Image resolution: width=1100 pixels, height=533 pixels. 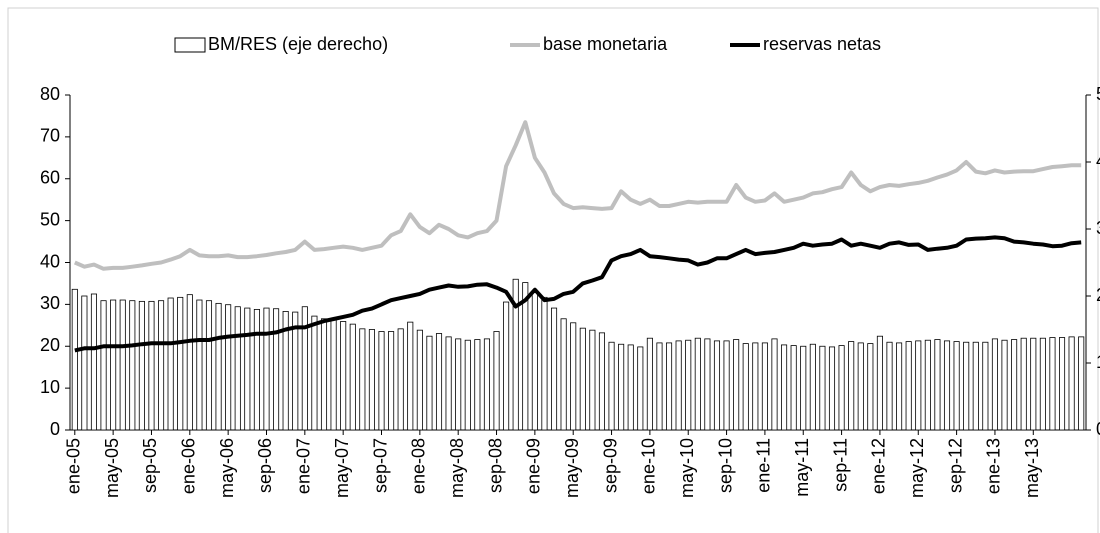 I want to click on x-tick-label: may-11, so click(x=802, y=467).